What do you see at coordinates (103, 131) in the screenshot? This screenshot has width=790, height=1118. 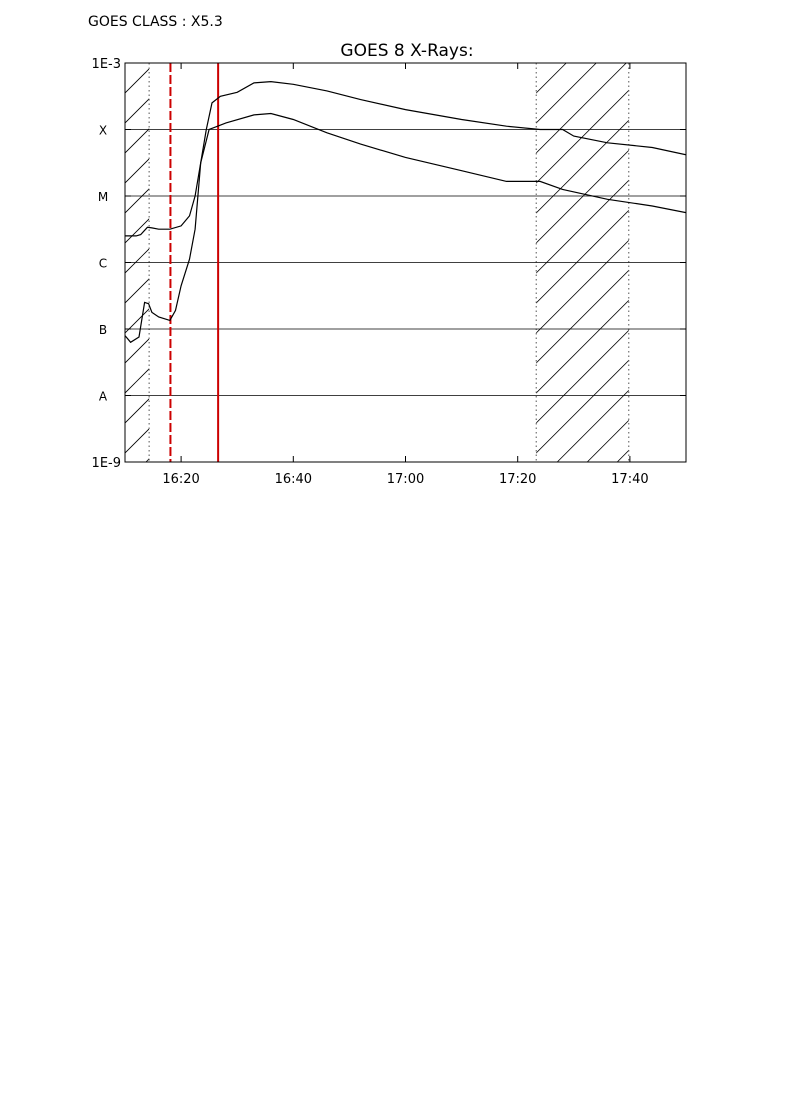 I see `y-tick-label: X` at bounding box center [103, 131].